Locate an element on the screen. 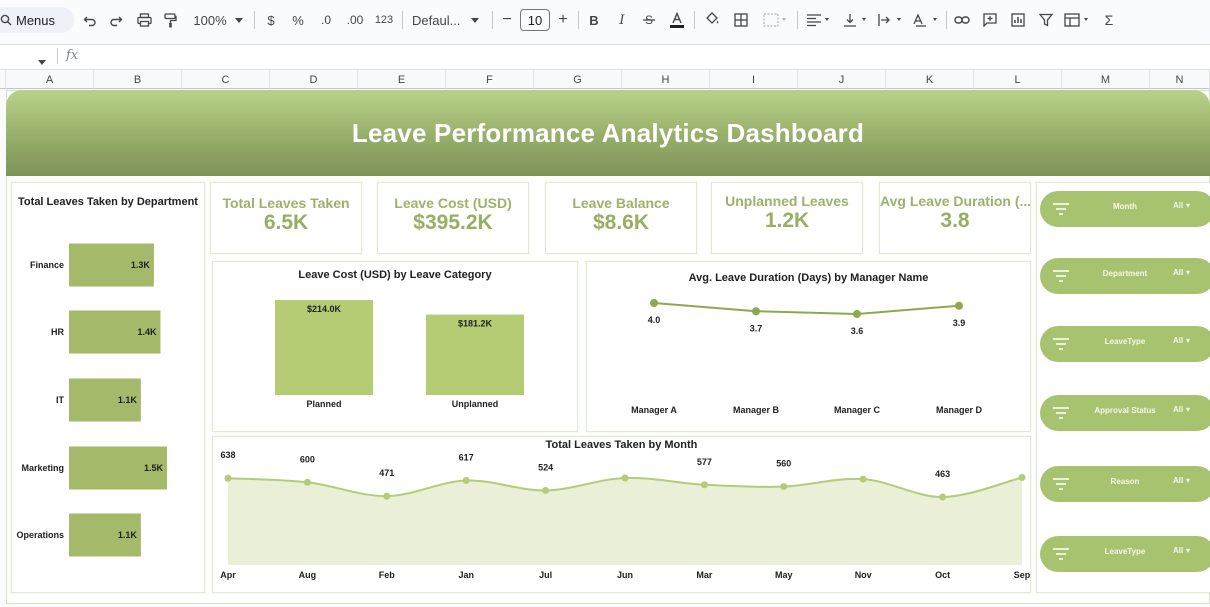 This screenshot has height=607, width=1210. kpi-card-leave-cost: Leave Cost (USD) $395.2K is located at coordinates (453, 218).